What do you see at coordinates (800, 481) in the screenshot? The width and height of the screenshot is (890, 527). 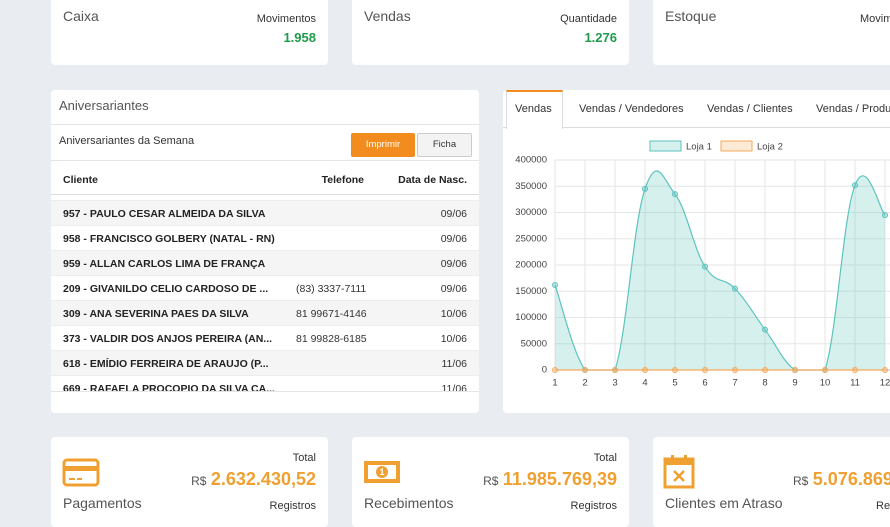 I see `currency: R$` at bounding box center [800, 481].